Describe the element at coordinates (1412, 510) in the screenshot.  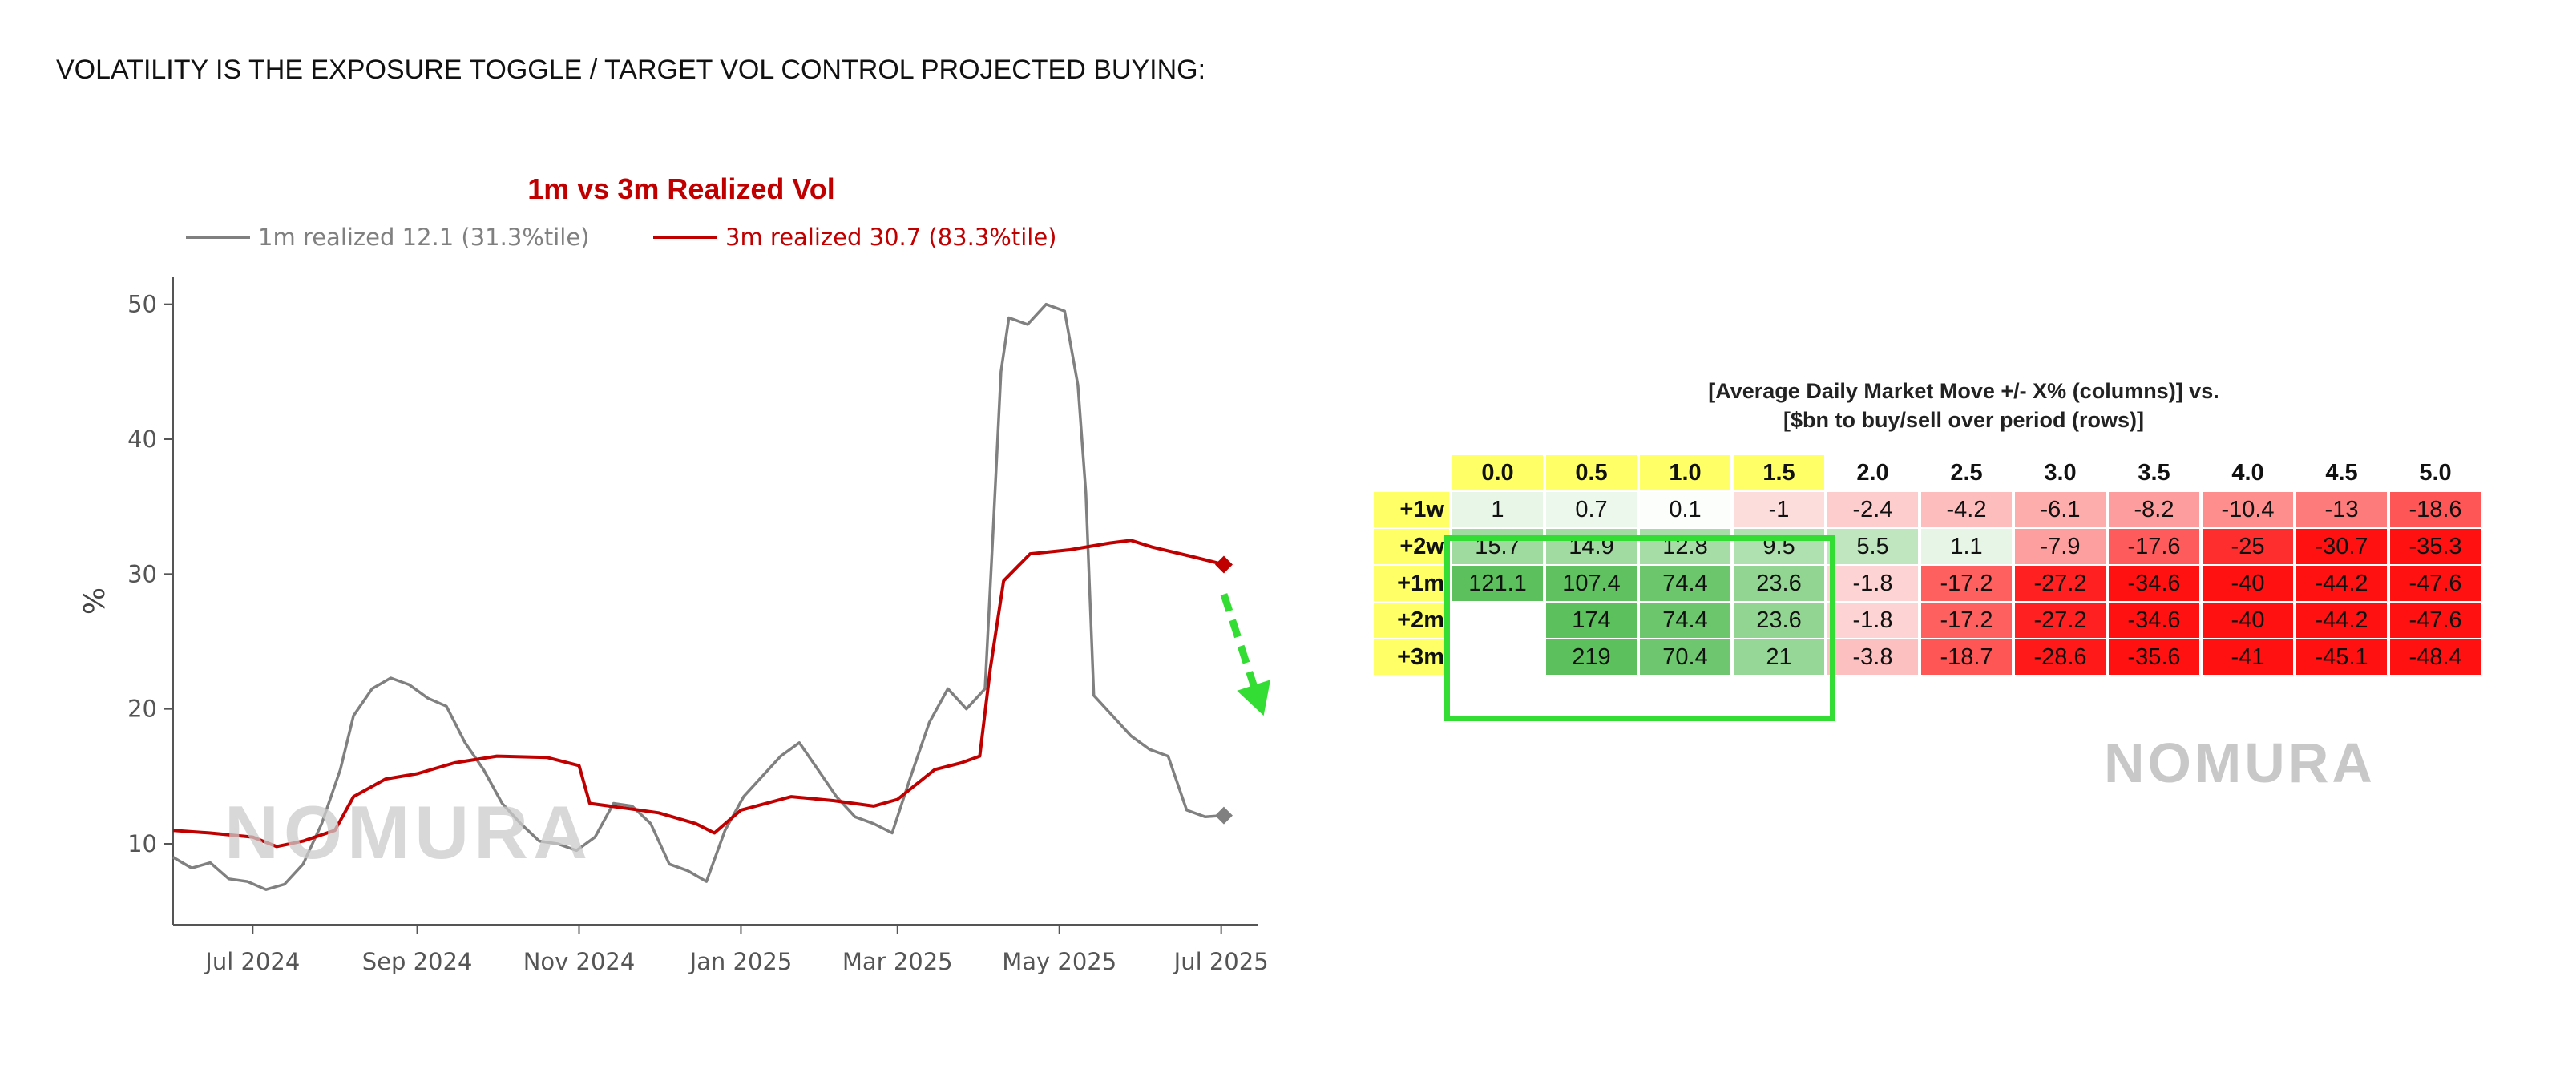
I see `row-header: +1w` at that location.